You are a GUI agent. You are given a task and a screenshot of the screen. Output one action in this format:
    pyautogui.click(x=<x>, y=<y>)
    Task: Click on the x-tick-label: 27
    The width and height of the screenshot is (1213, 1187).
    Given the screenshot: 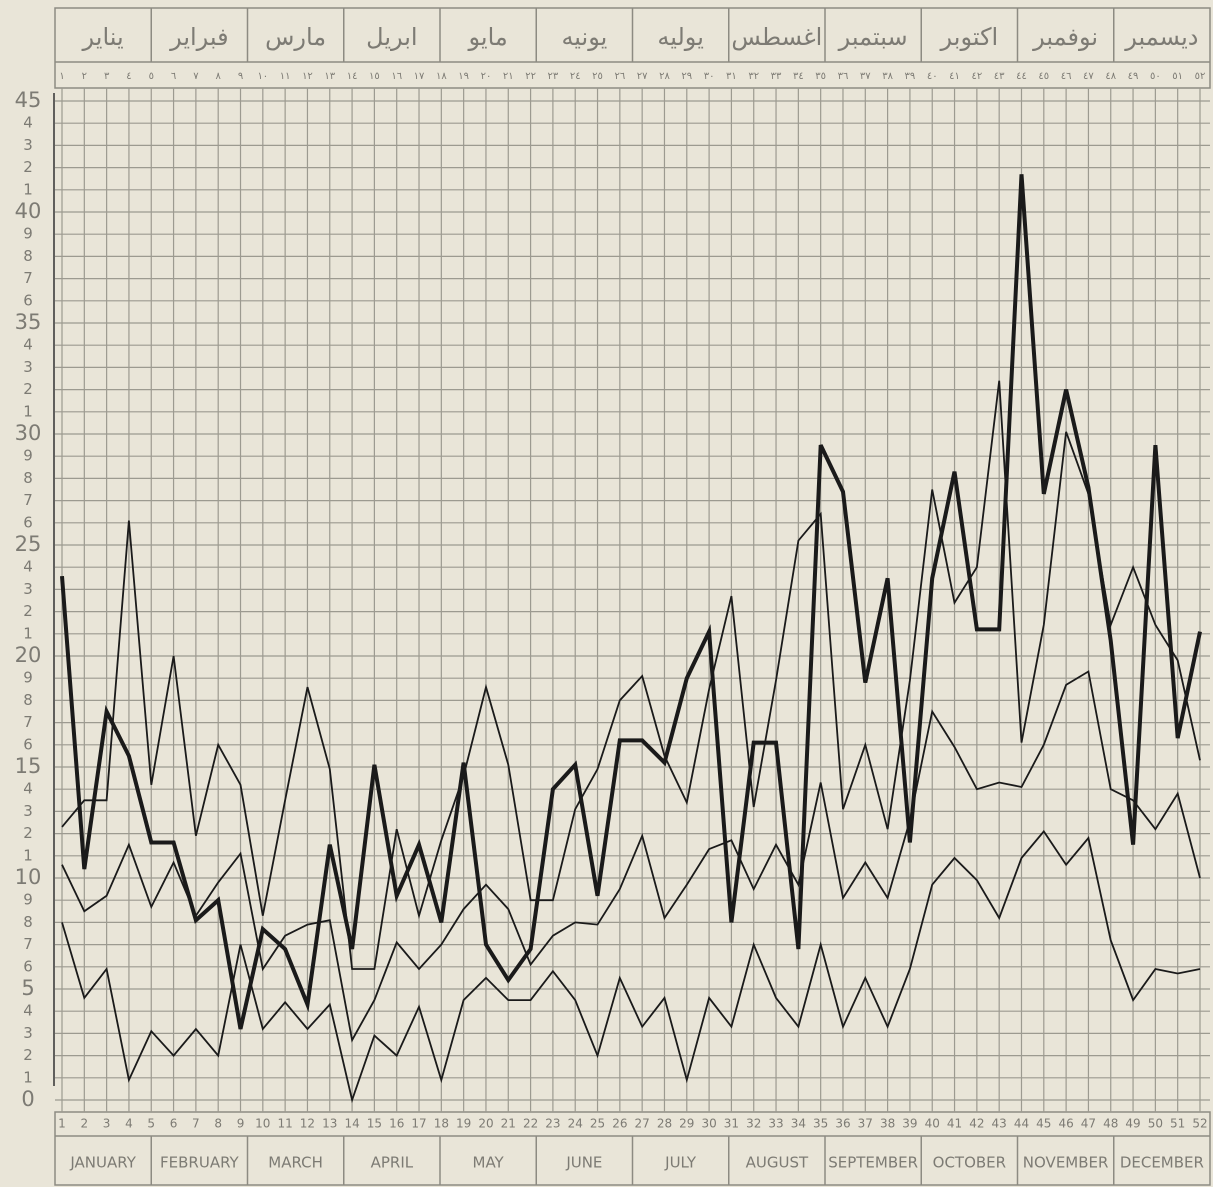 What is the action you would take?
    pyautogui.click(x=642, y=1124)
    